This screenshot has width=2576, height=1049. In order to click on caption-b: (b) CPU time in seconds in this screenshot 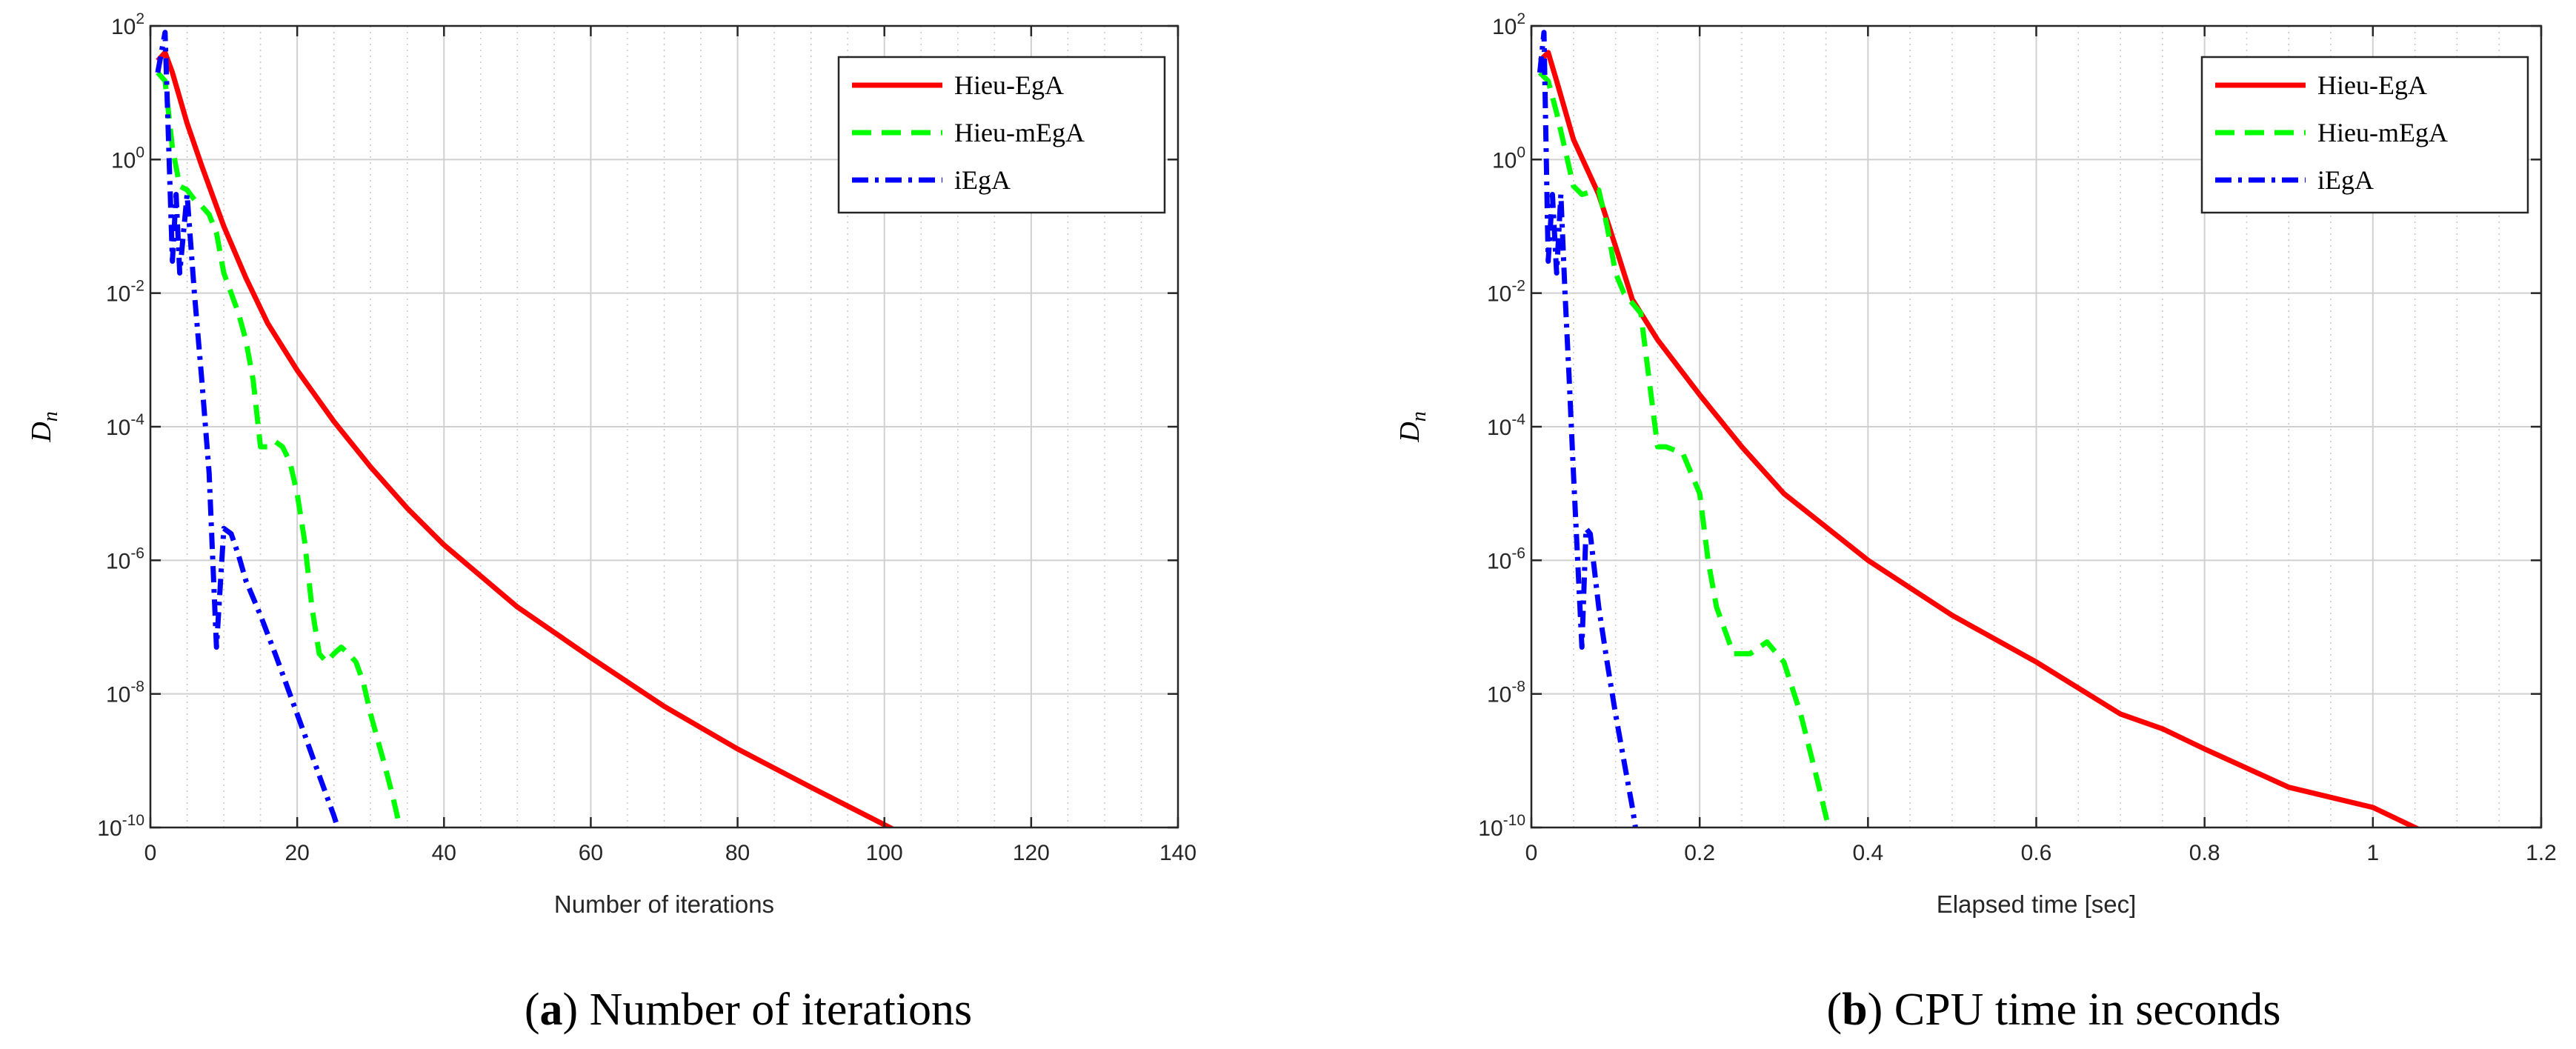, I will do `click(2053, 1010)`.